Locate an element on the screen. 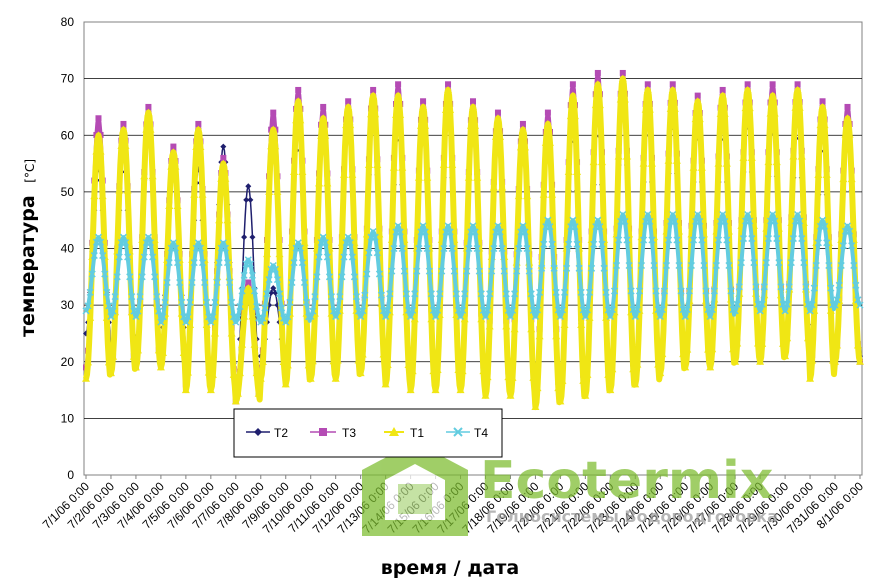 Image resolution: width=889 pixels, height=586 pixels. y-tick-label: 70 is located at coordinates (68, 79).